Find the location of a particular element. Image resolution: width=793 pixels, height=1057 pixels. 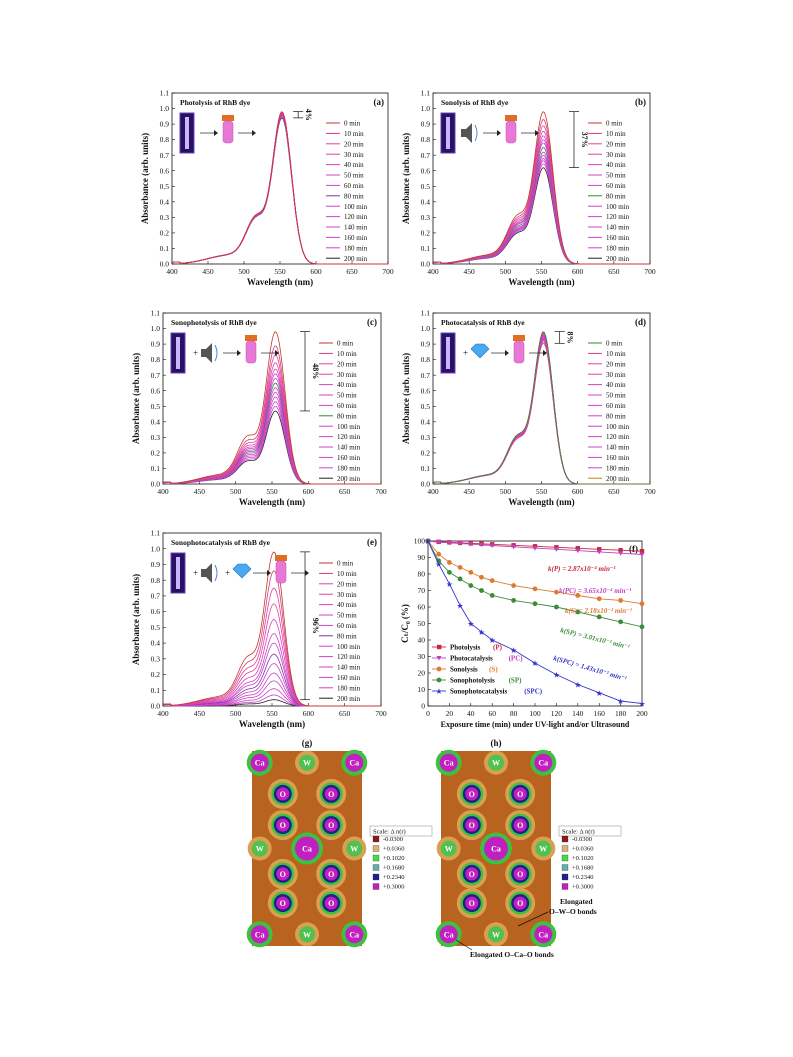

degradation-annotation: 4% is located at coordinates (308, 115).